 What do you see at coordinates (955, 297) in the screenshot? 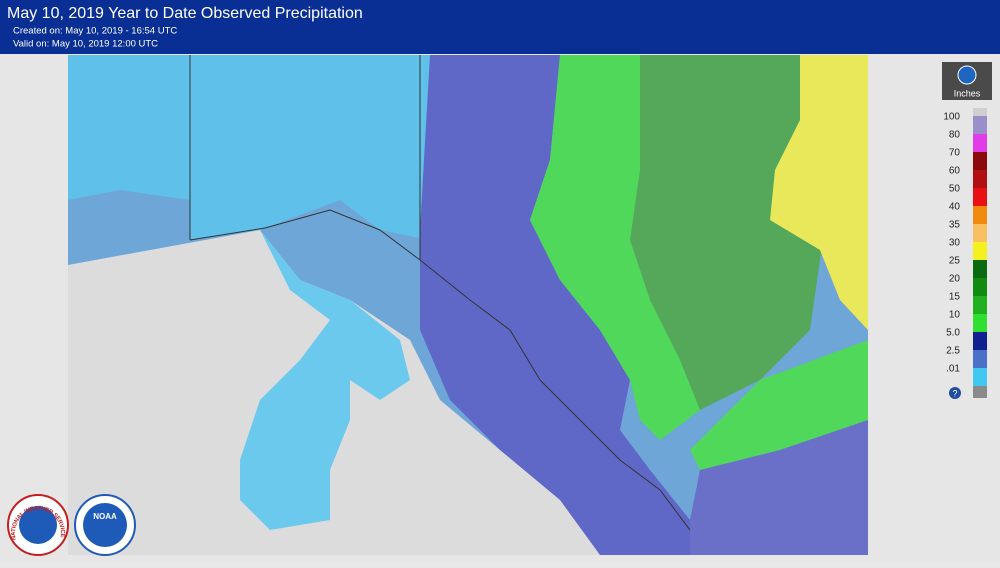
I see `legend-label: 15` at bounding box center [955, 297].